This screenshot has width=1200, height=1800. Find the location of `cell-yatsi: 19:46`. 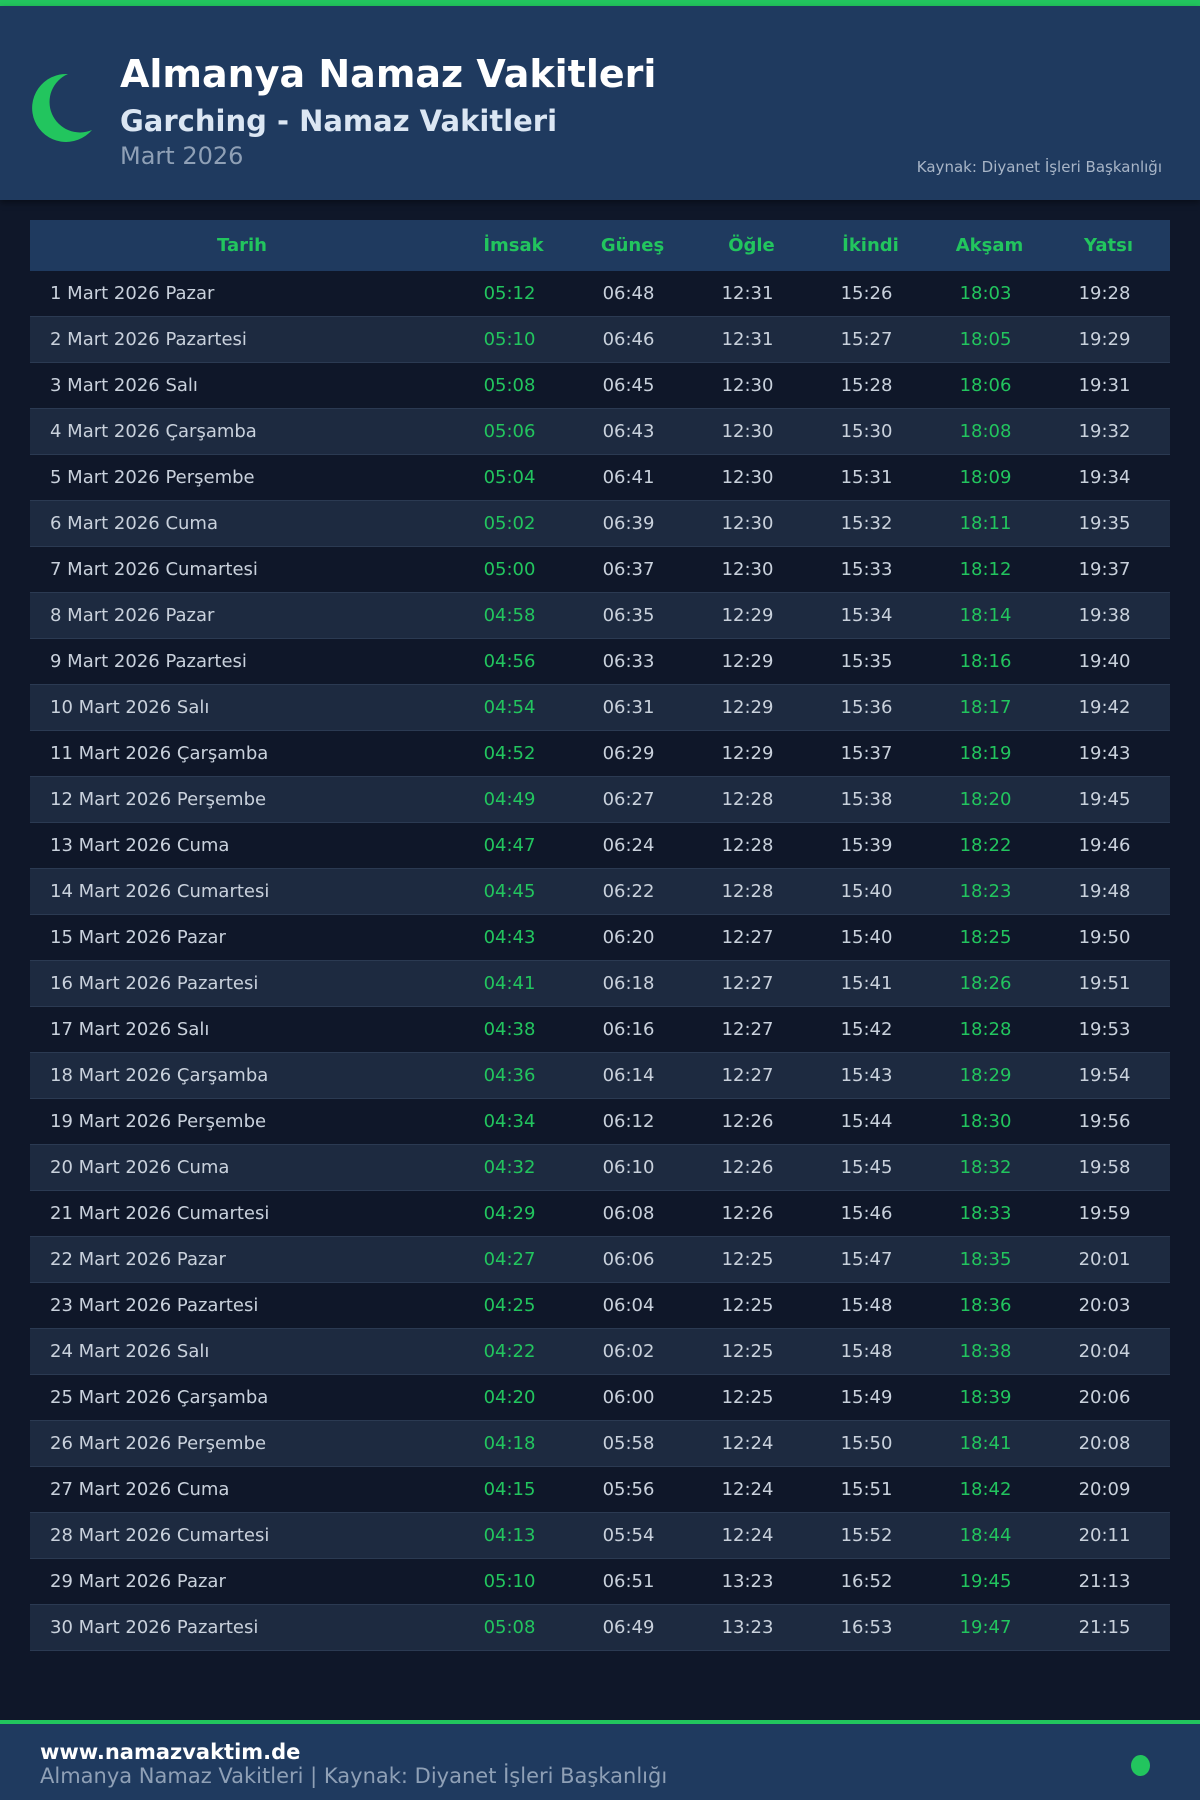

cell-yatsi: 19:46 is located at coordinates (1104, 845).